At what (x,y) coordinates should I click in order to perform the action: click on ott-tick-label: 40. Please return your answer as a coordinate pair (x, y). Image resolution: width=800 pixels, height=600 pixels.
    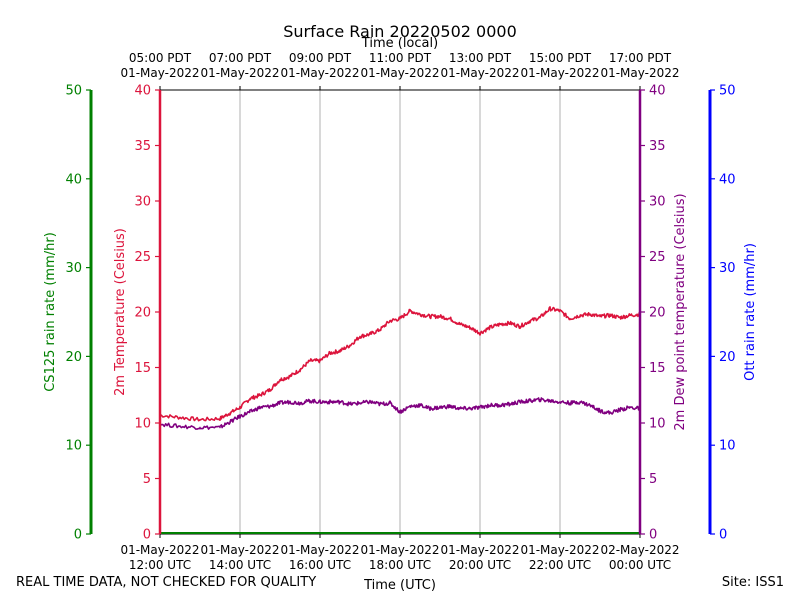
    Looking at the image, I should click on (727, 179).